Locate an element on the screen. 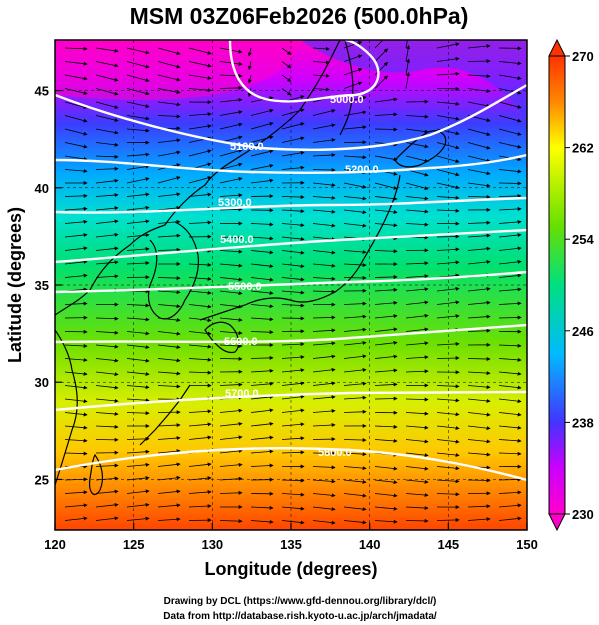 The image size is (599, 625). contour-label: 5300.0 is located at coordinates (235, 203).